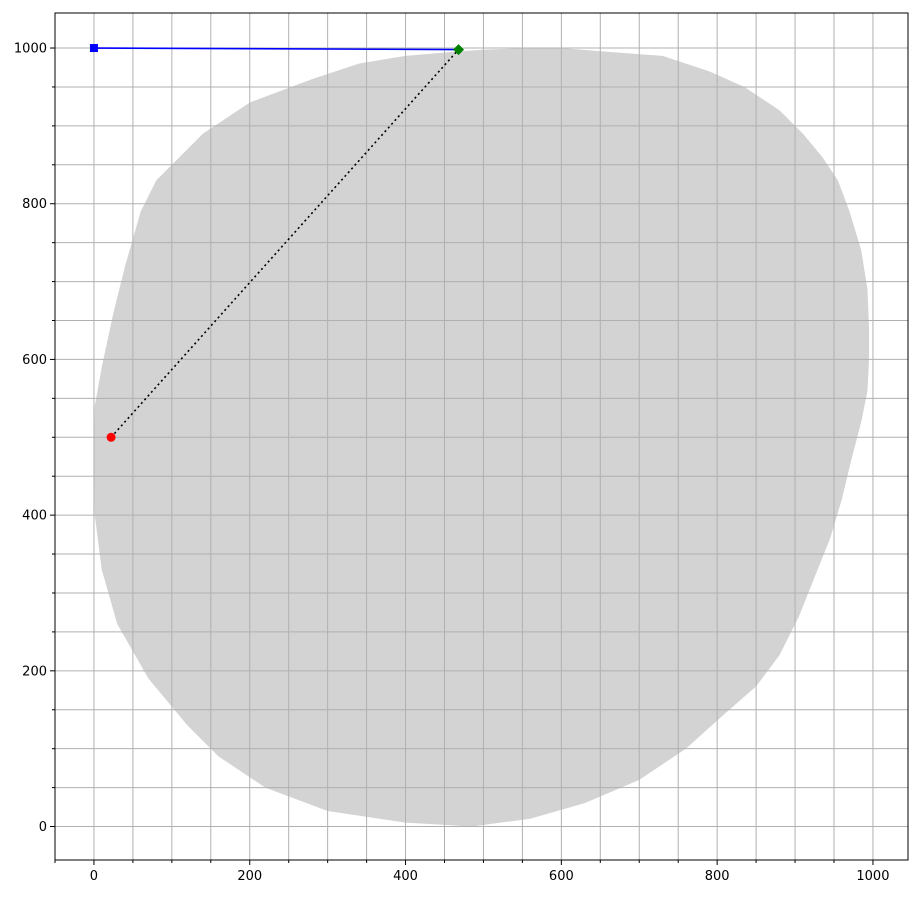  I want to click on x-tick-label: 400, so click(405, 876).